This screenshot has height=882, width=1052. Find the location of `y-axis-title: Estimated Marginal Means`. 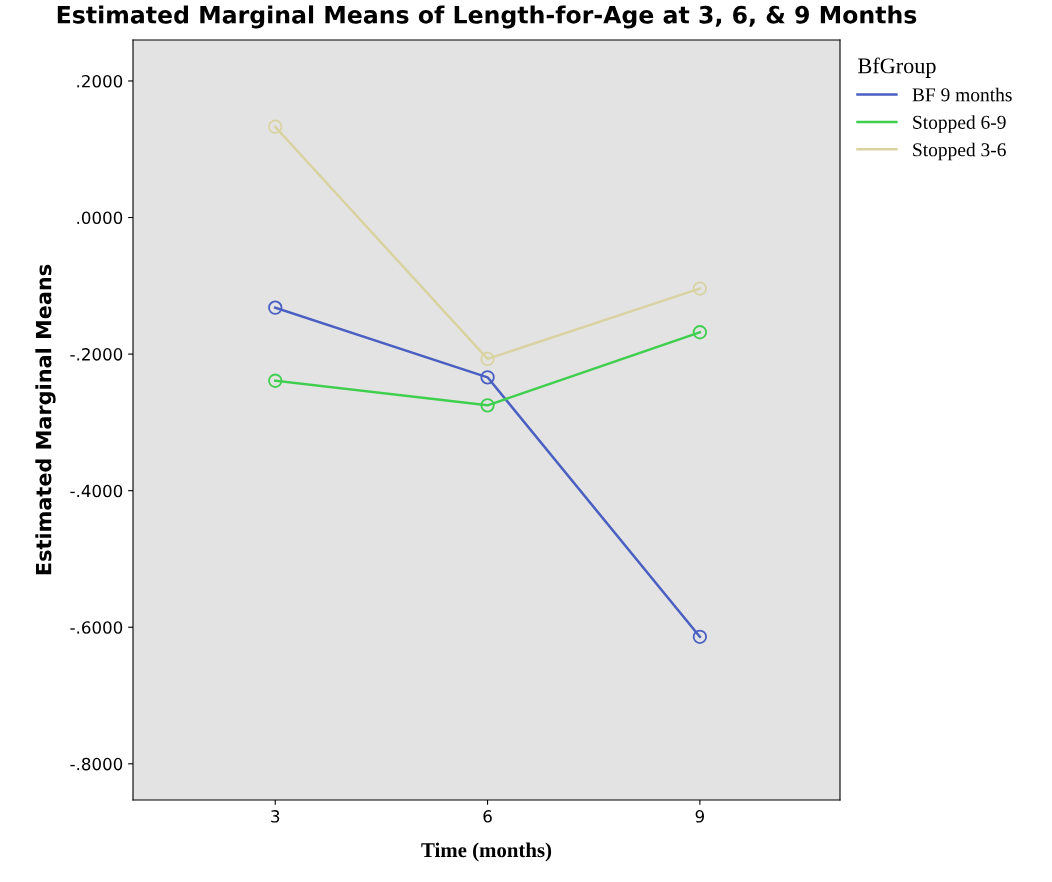

y-axis-title: Estimated Marginal Means is located at coordinates (45, 419).